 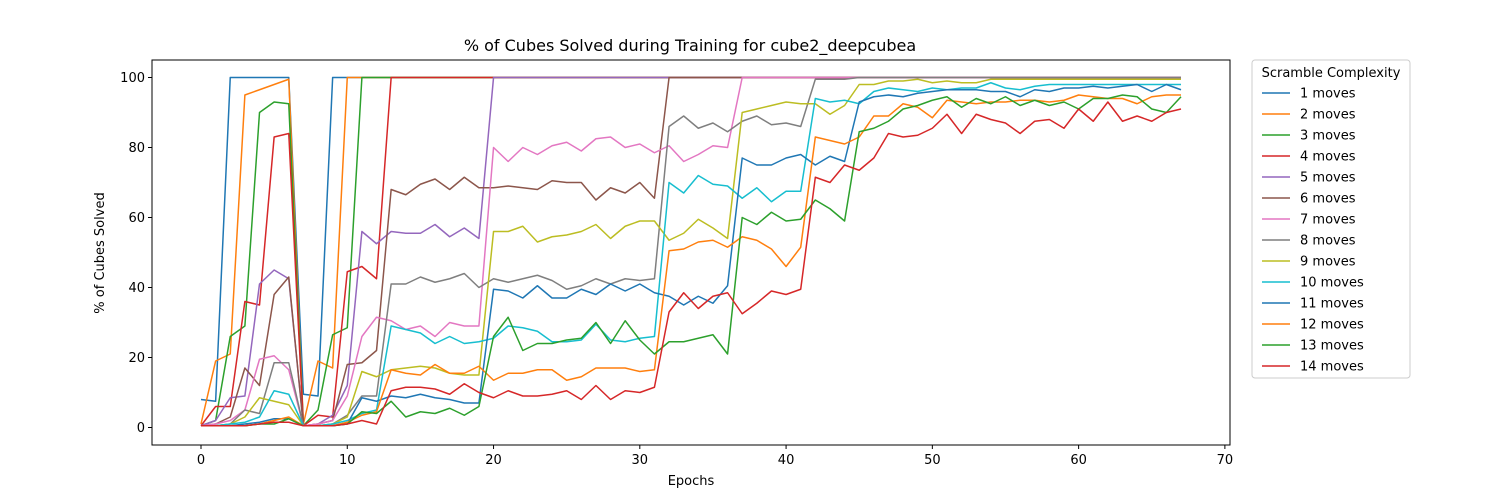 What do you see at coordinates (136, 148) in the screenshot?
I see `y-tick-label: 80` at bounding box center [136, 148].